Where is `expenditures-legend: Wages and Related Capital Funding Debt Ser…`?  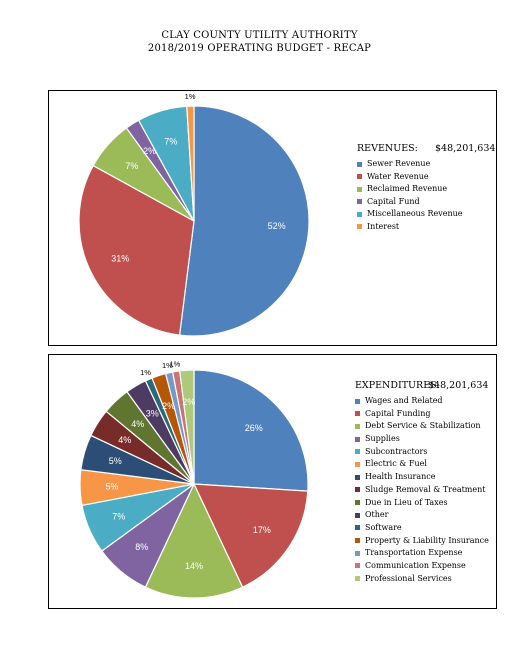
expenditures-legend: Wages and Related Capital Funding Debt Ser… is located at coordinates (422, 490).